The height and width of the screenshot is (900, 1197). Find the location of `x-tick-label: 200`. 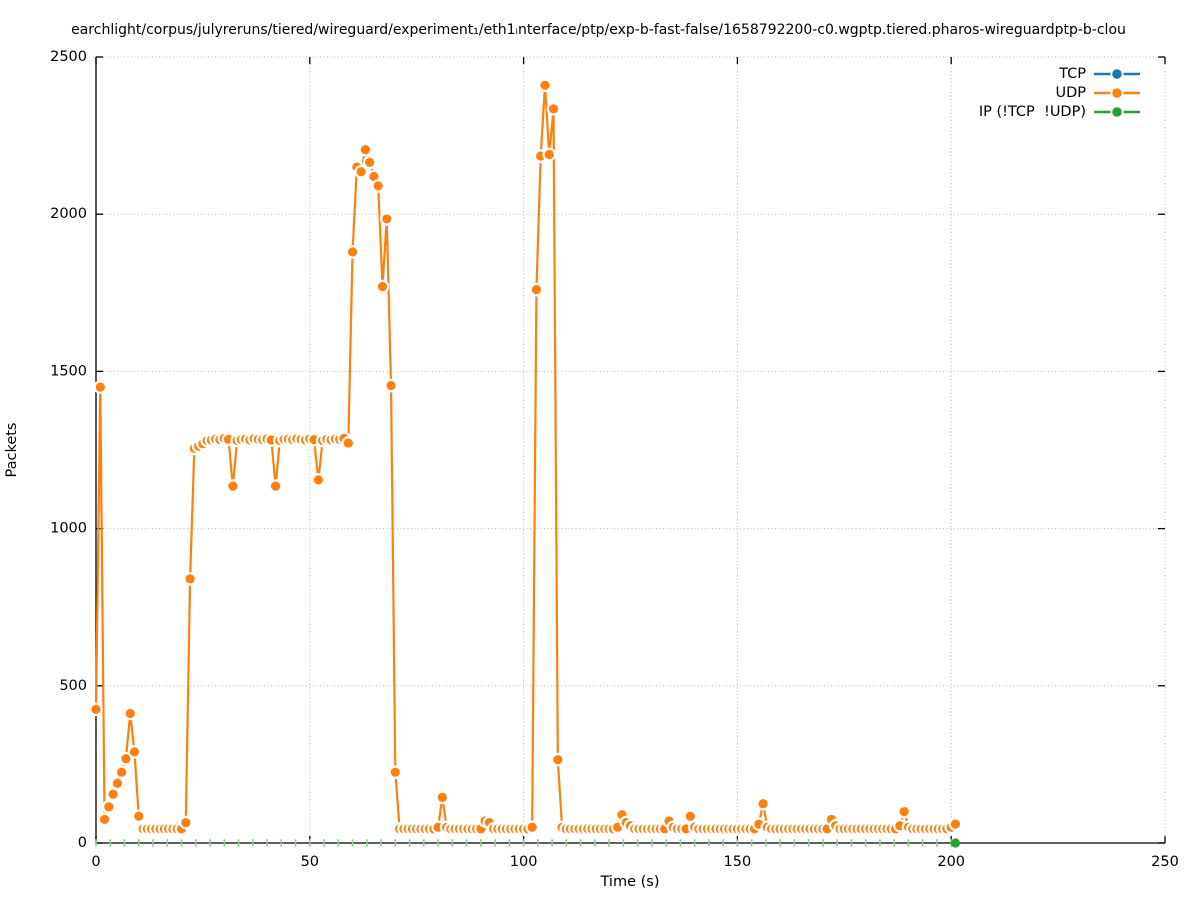

x-tick-label: 200 is located at coordinates (951, 862).